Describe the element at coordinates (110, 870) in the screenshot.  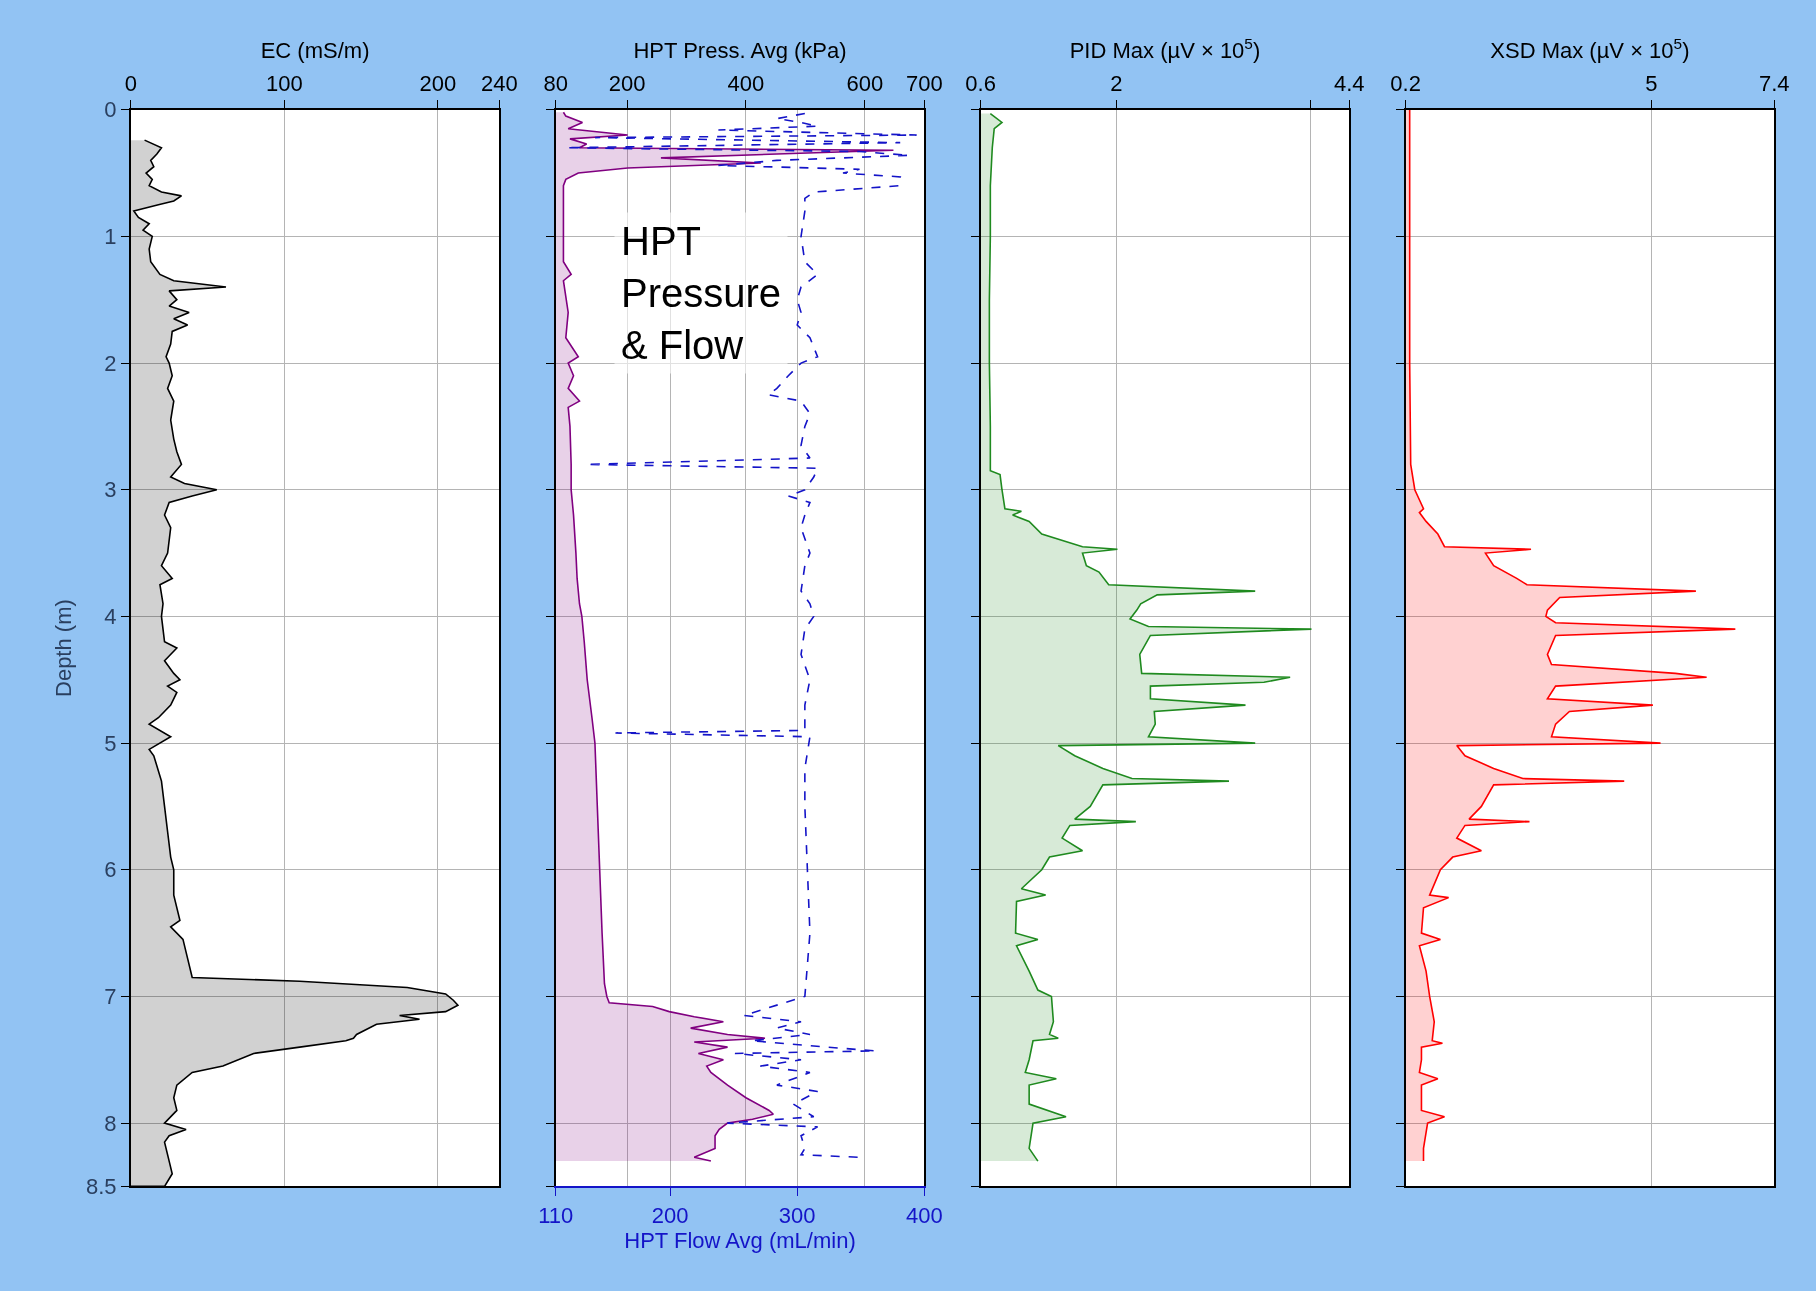
I see `y-tick-label: 6` at that location.